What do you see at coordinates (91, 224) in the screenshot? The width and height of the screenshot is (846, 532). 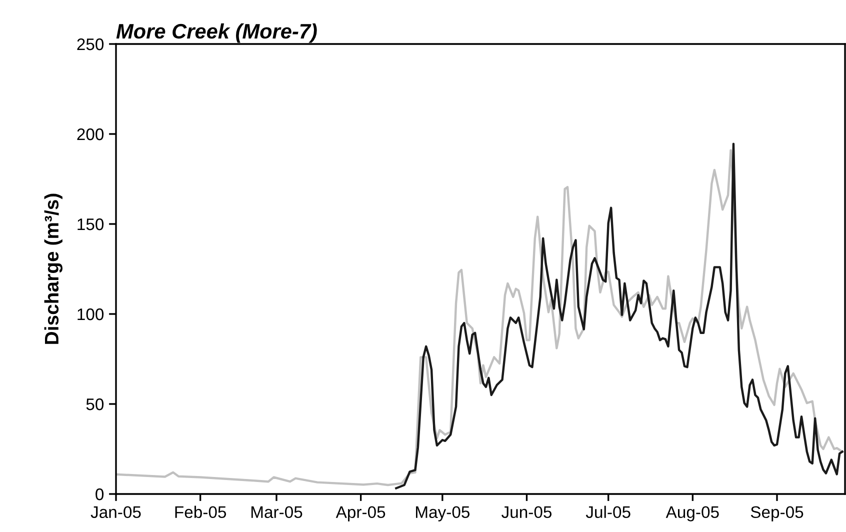 I see `y-tick-label: 150` at bounding box center [91, 224].